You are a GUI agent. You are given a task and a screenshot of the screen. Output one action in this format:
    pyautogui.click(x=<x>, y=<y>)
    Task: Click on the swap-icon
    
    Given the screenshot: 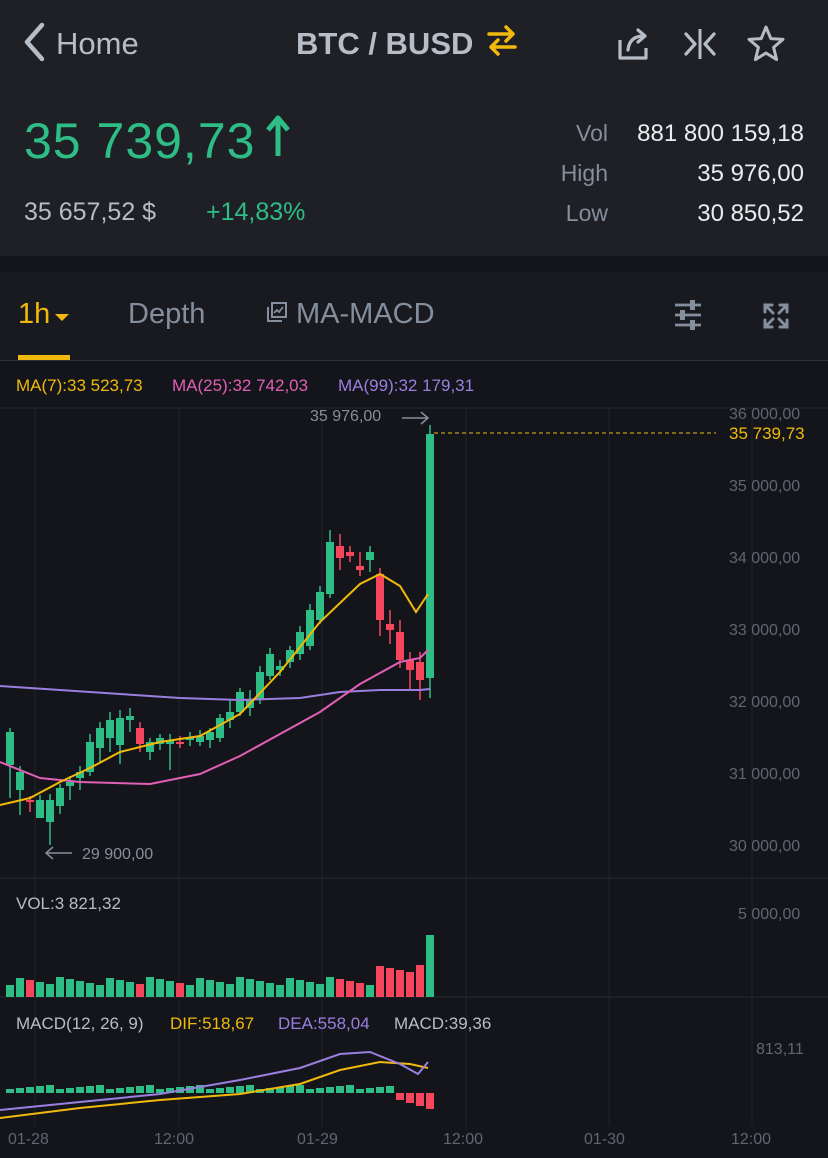 What is the action you would take?
    pyautogui.click(x=502, y=44)
    